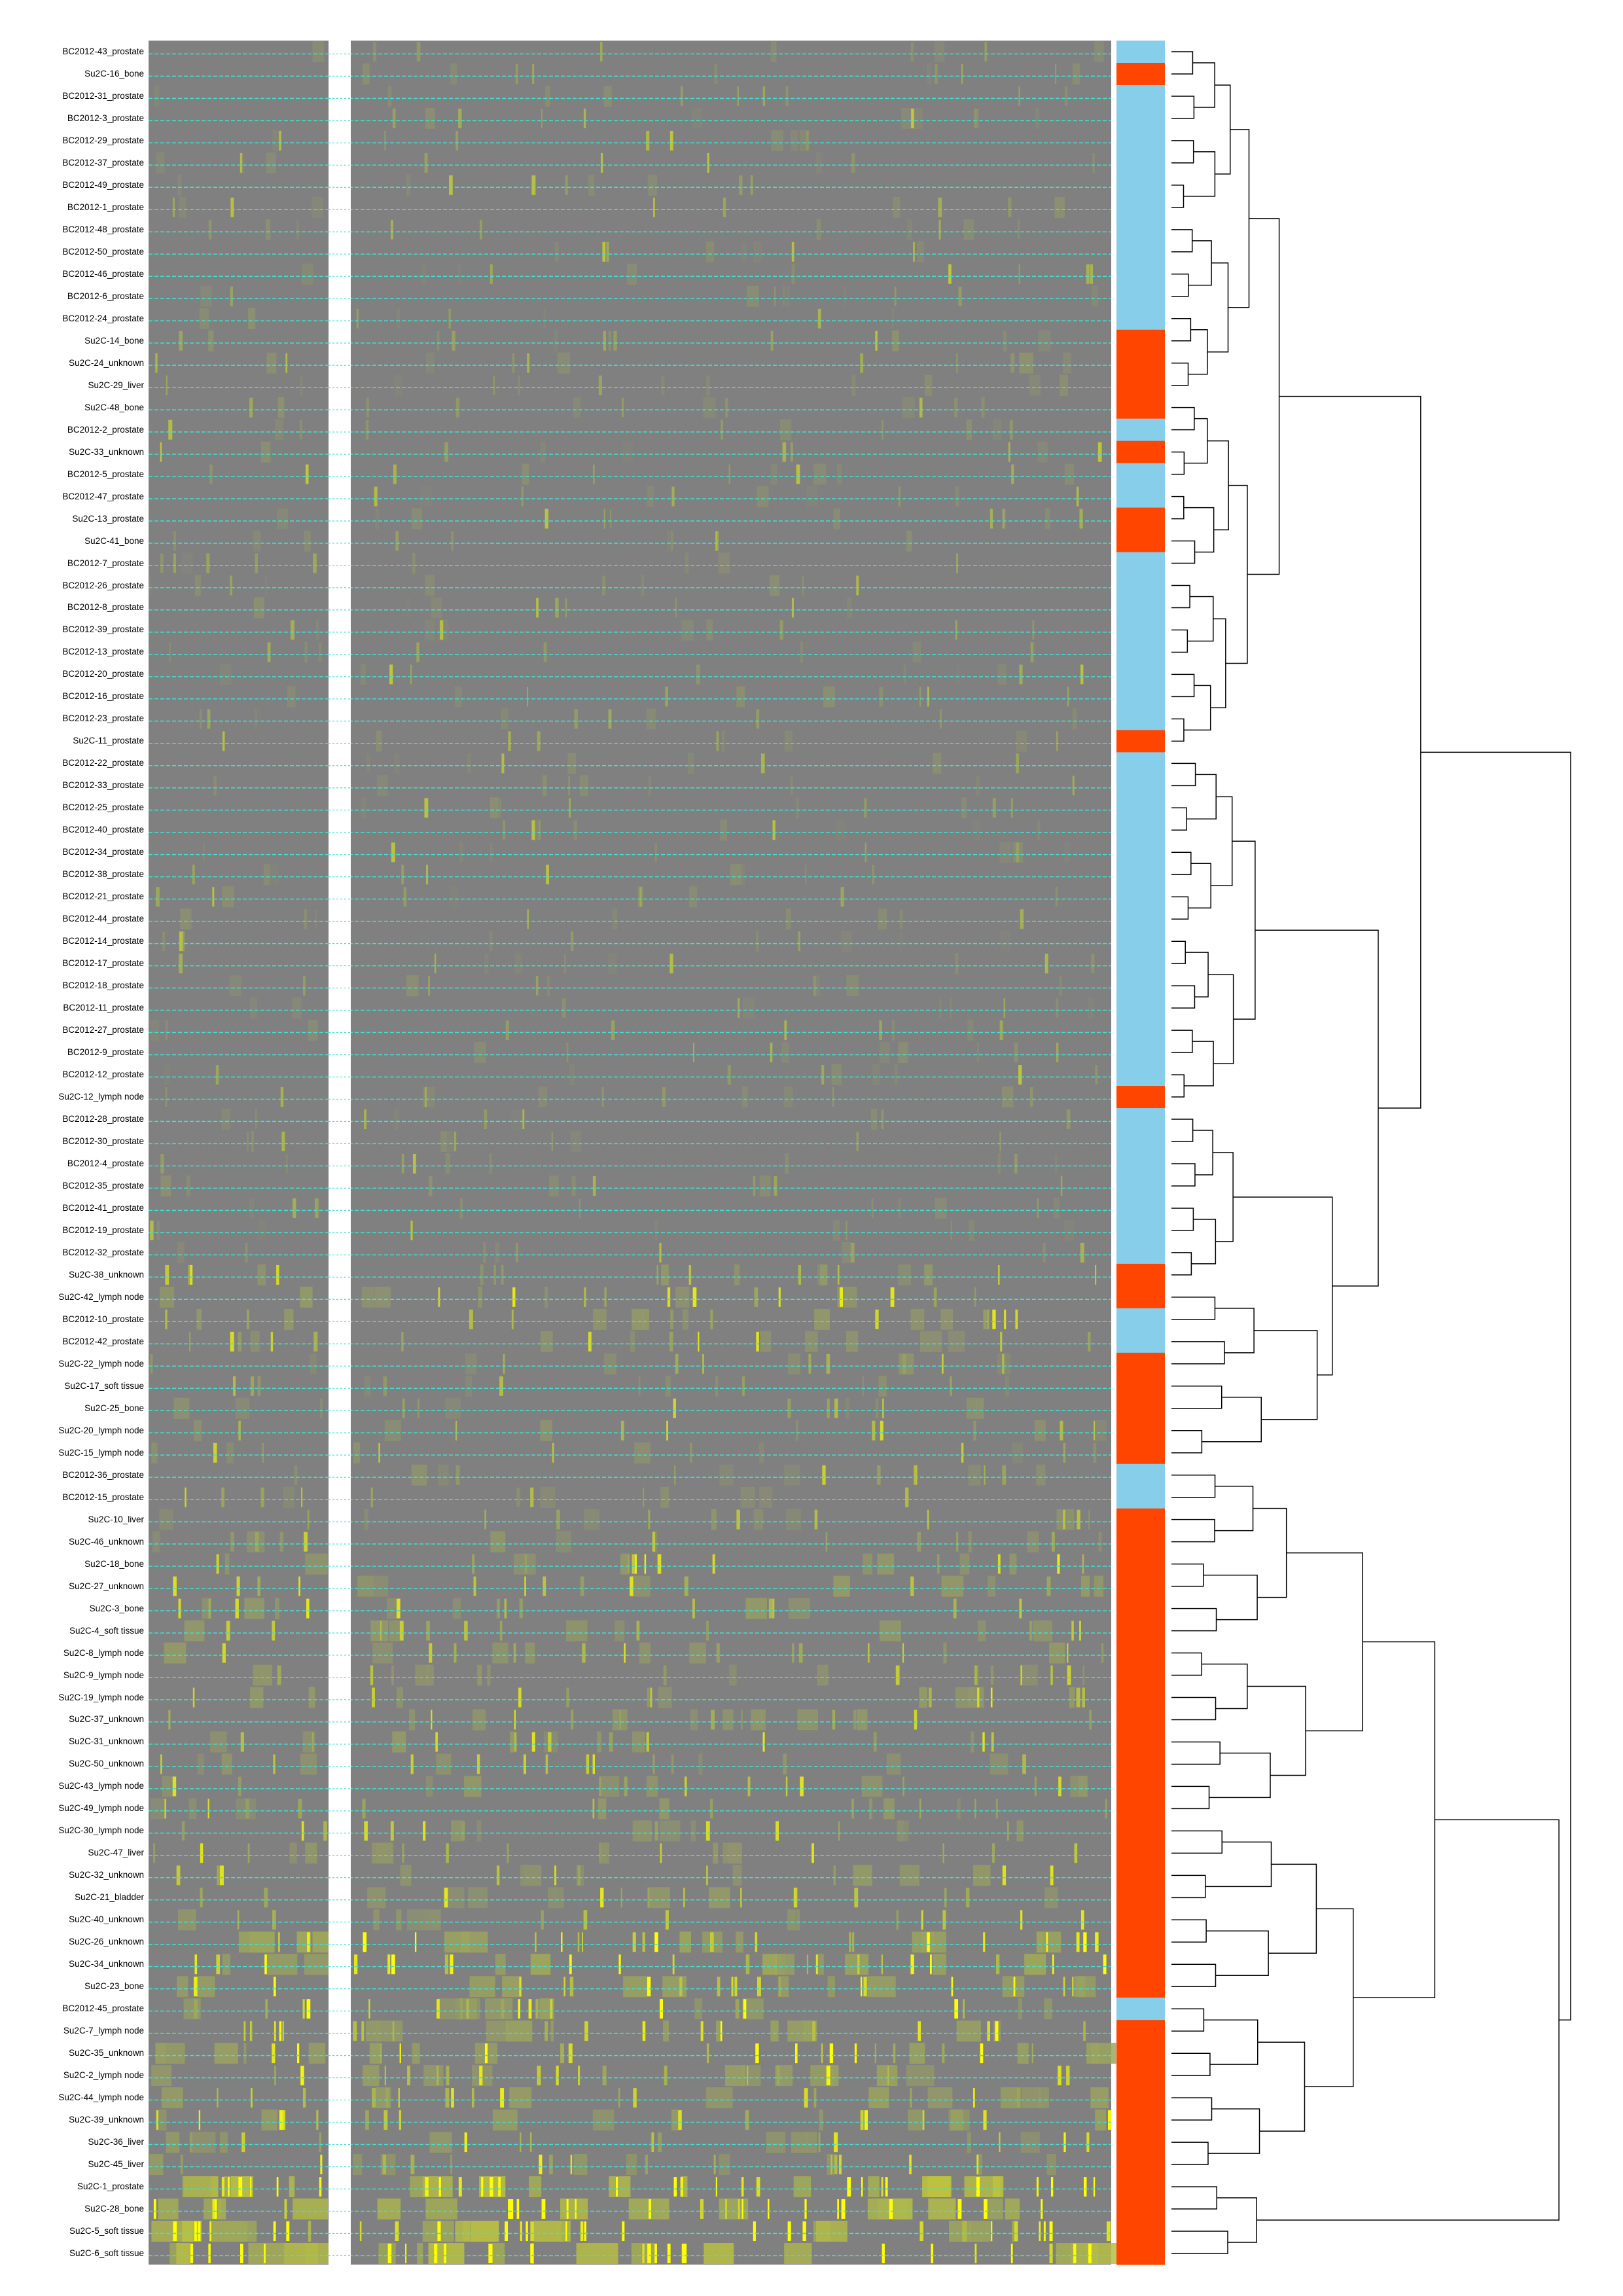 This screenshot has width=1623, height=2296. Describe the element at coordinates (106, 2053) in the screenshot. I see `row-label: Su2C-35_unknown` at that location.